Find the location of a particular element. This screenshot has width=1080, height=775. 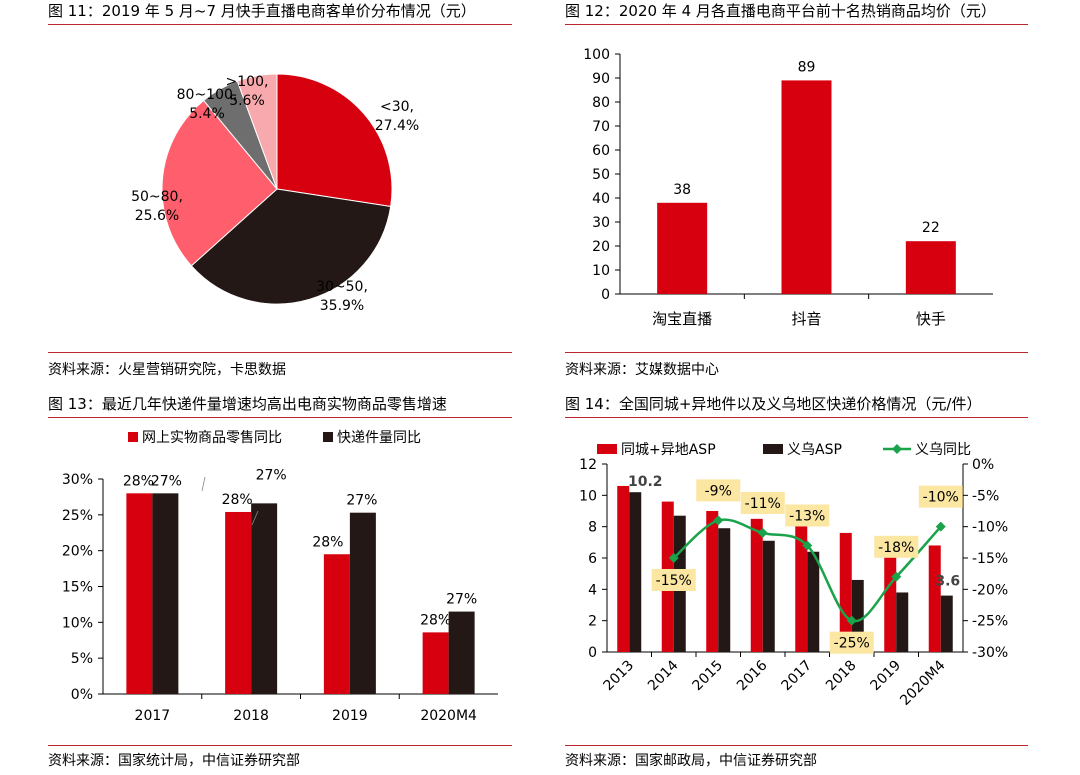

point-label: -10% is located at coordinates (941, 498).